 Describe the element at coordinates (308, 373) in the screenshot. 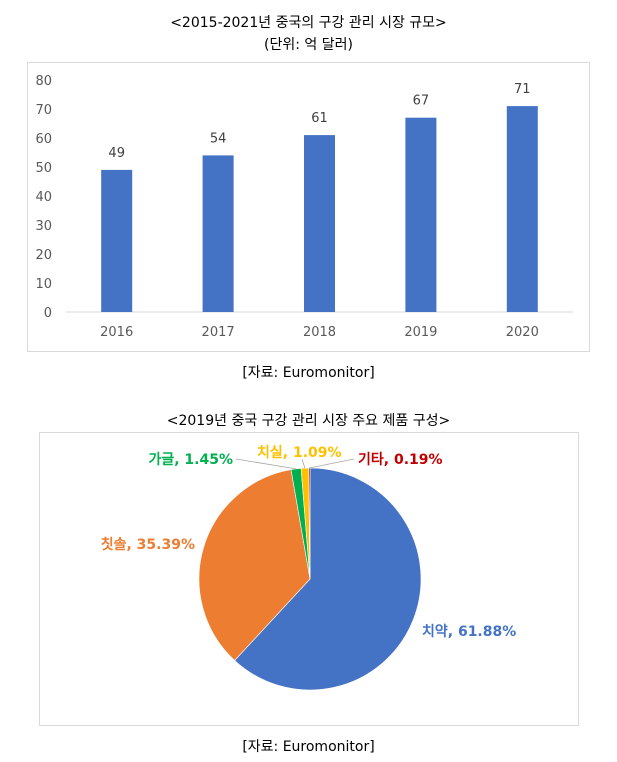

I see `bar-chart-source: [자료: Euromonitor]` at that location.